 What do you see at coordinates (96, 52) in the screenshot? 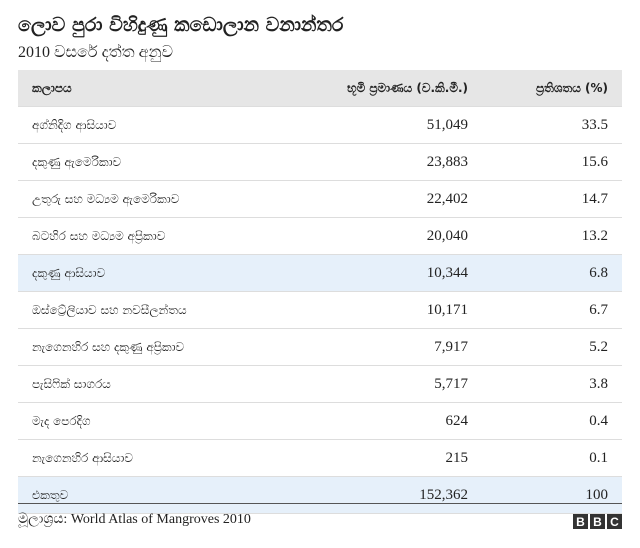
I see `subtitle: 2010 වසරේ දත්ත අනුව` at bounding box center [96, 52].